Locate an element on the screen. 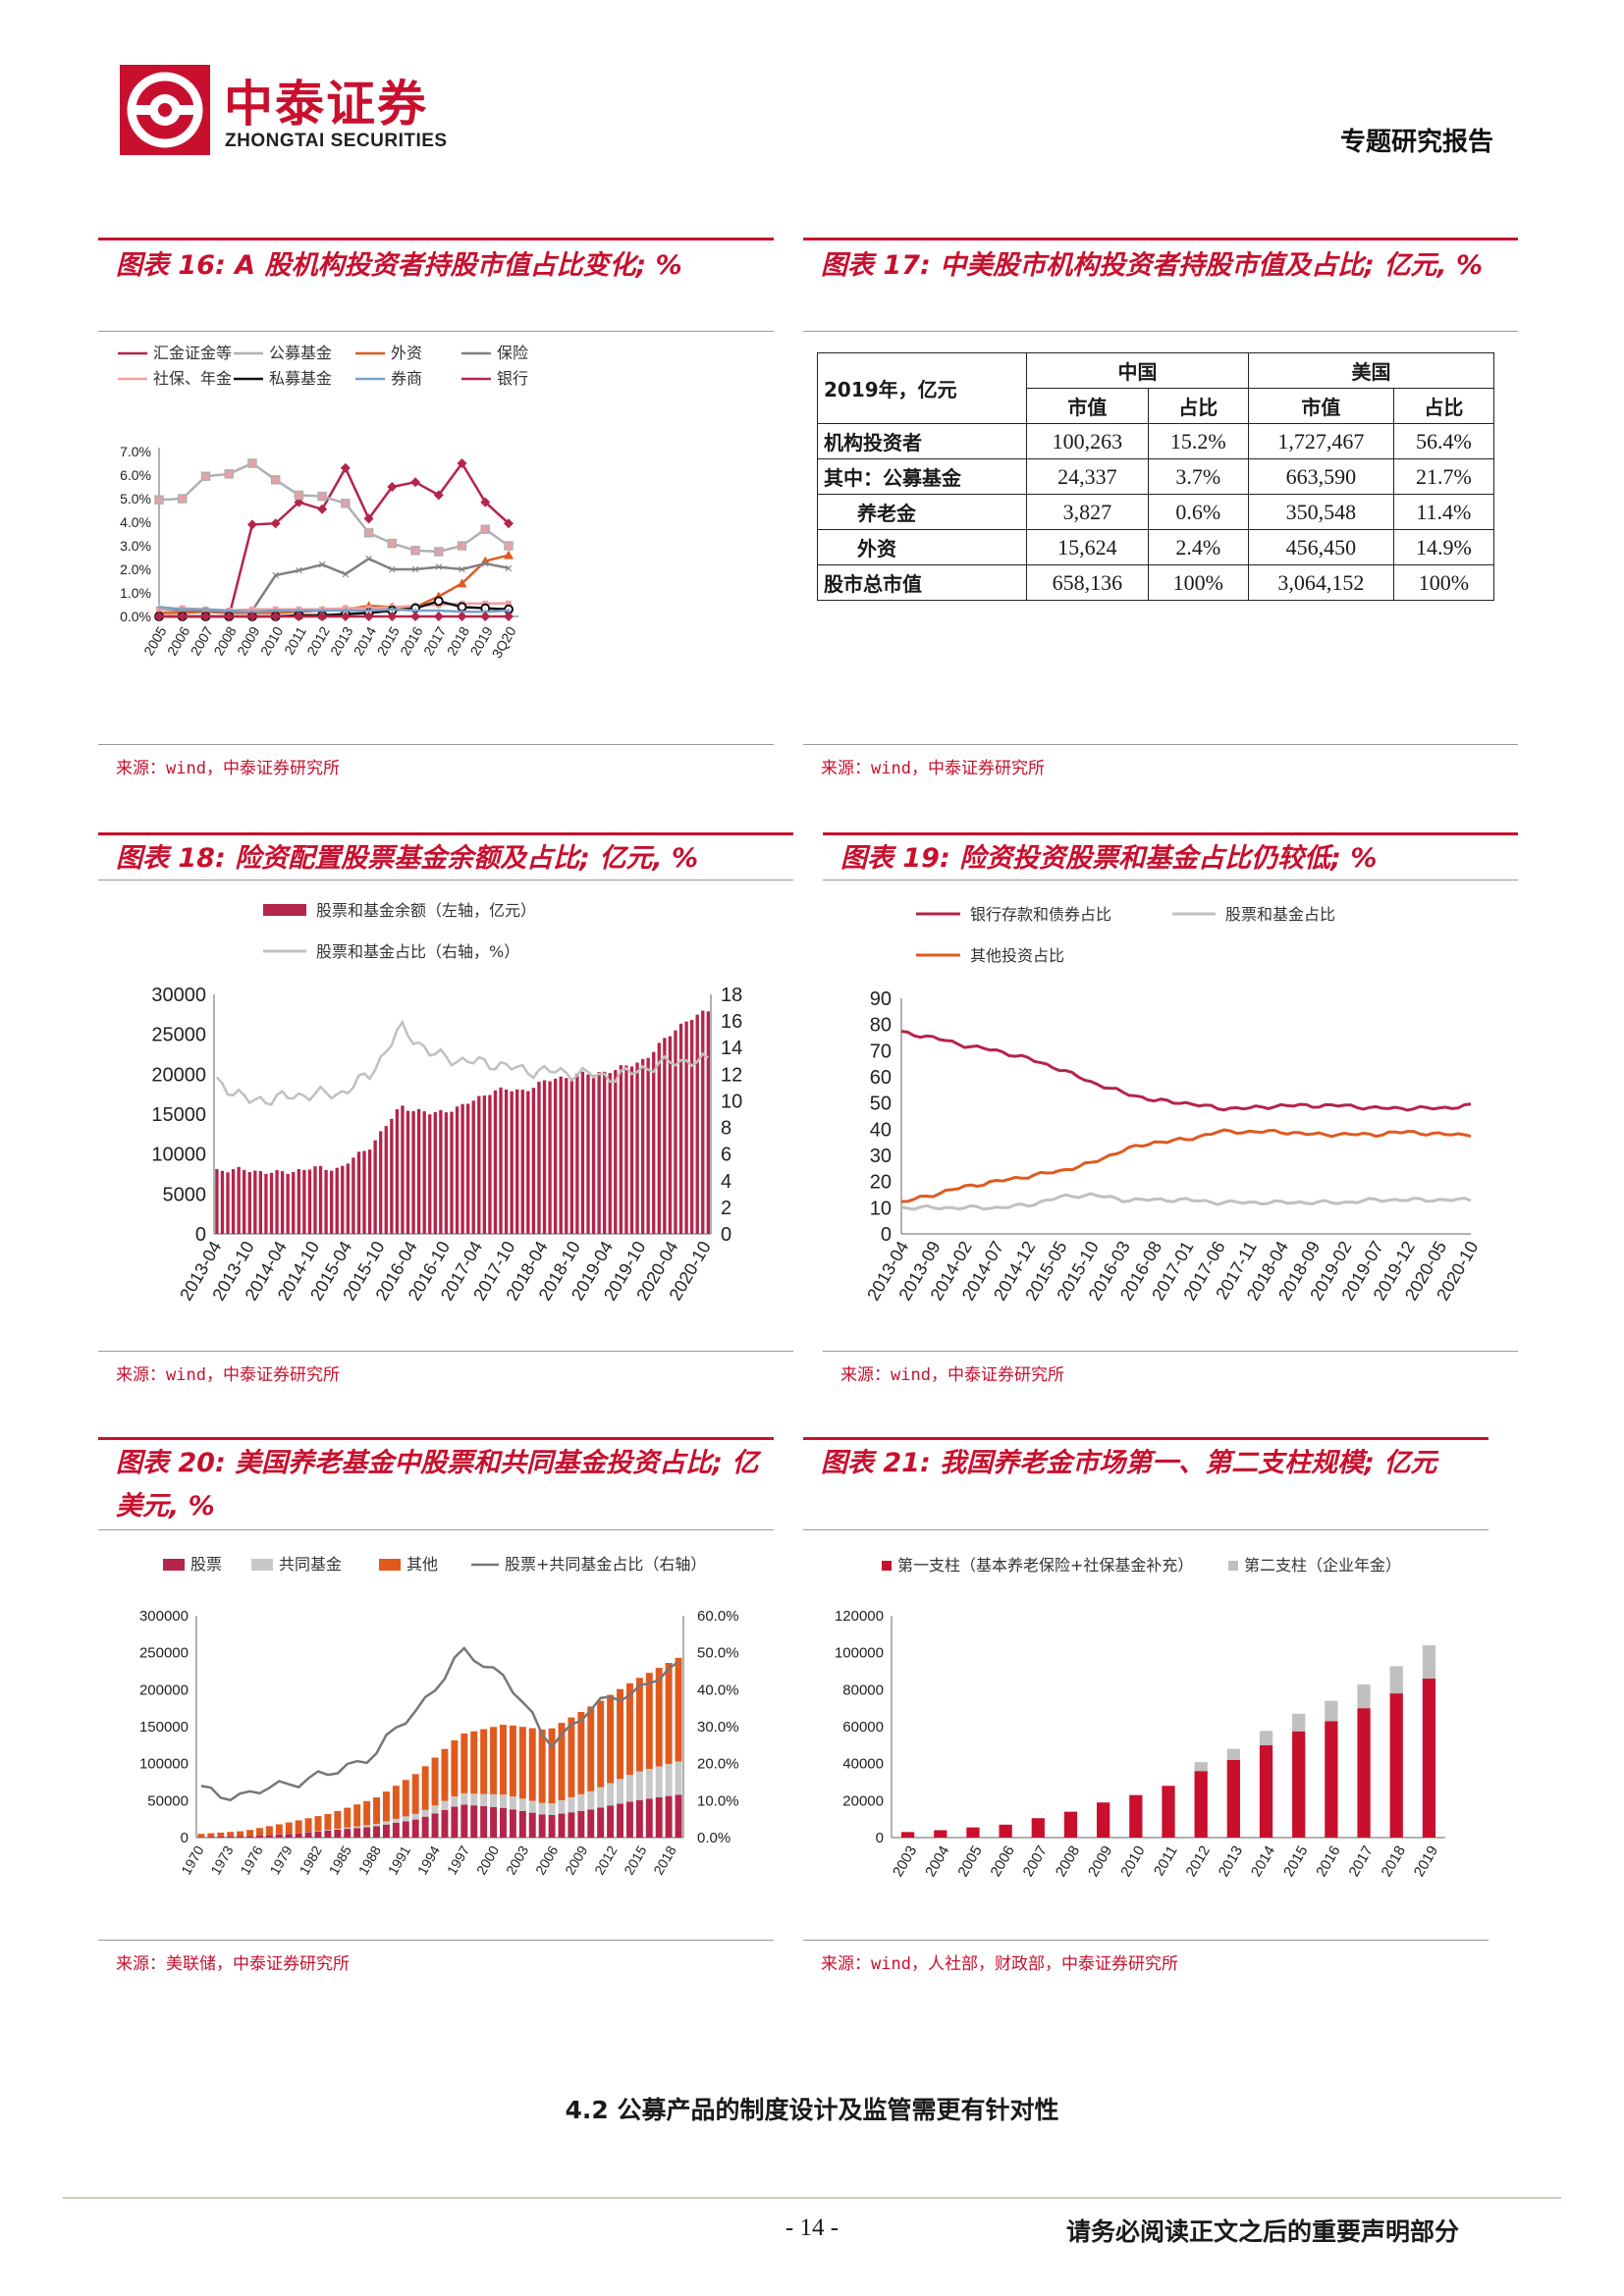 Image resolution: width=1624 pixels, height=2296 pixels. y-tick-label-right: 4 is located at coordinates (726, 1182).